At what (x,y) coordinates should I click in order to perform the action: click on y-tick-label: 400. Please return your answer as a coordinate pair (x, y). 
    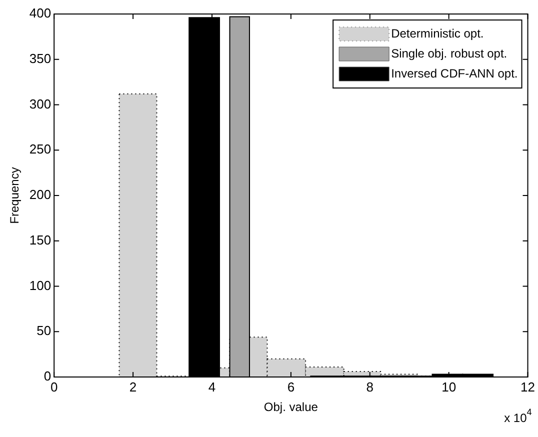
    Looking at the image, I should click on (40, 13).